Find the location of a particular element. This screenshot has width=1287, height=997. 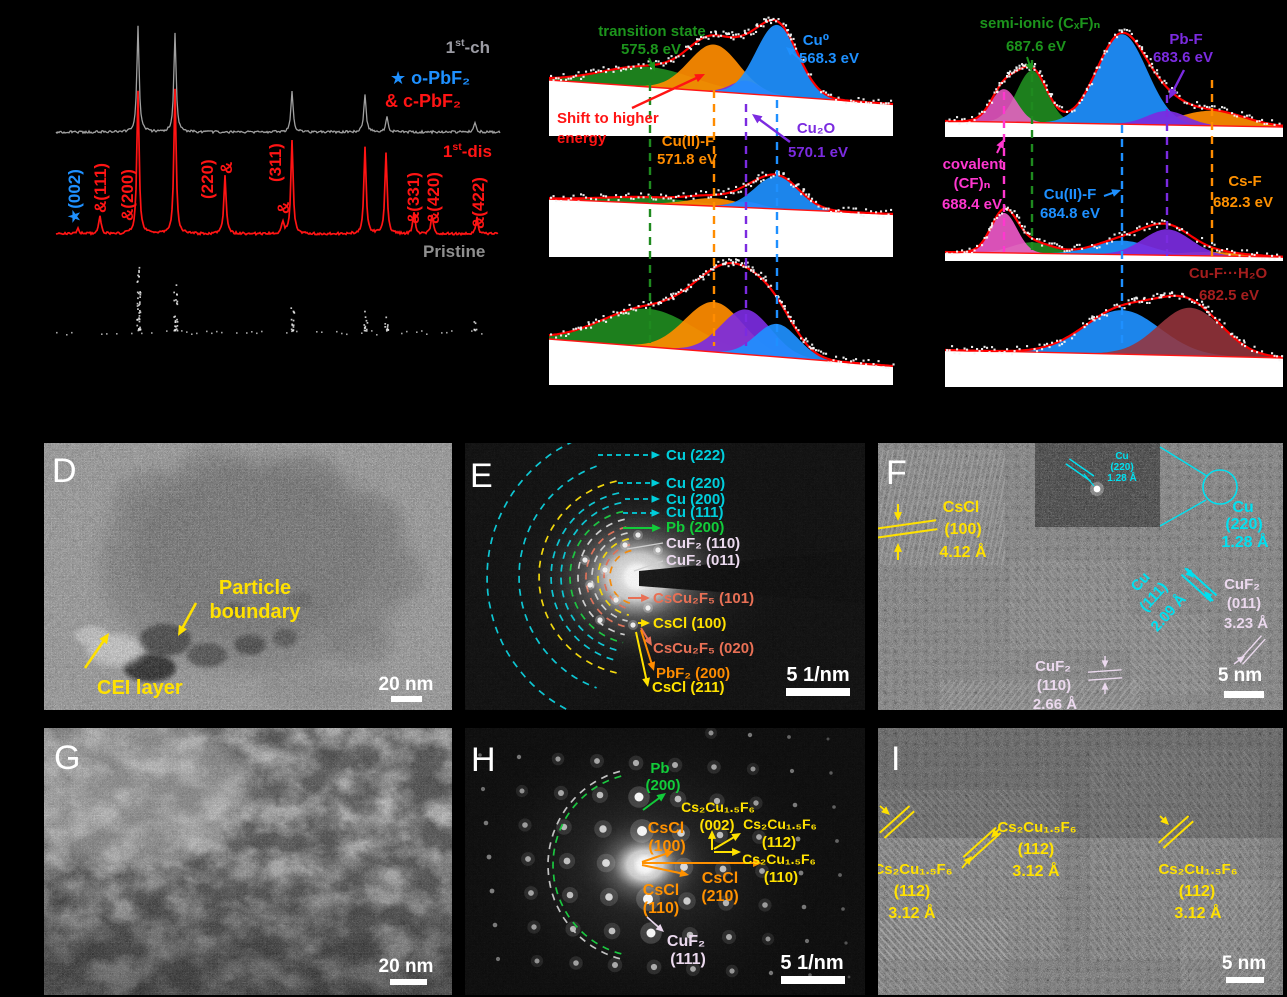

baseline-band is located at coordinates (721, 228).